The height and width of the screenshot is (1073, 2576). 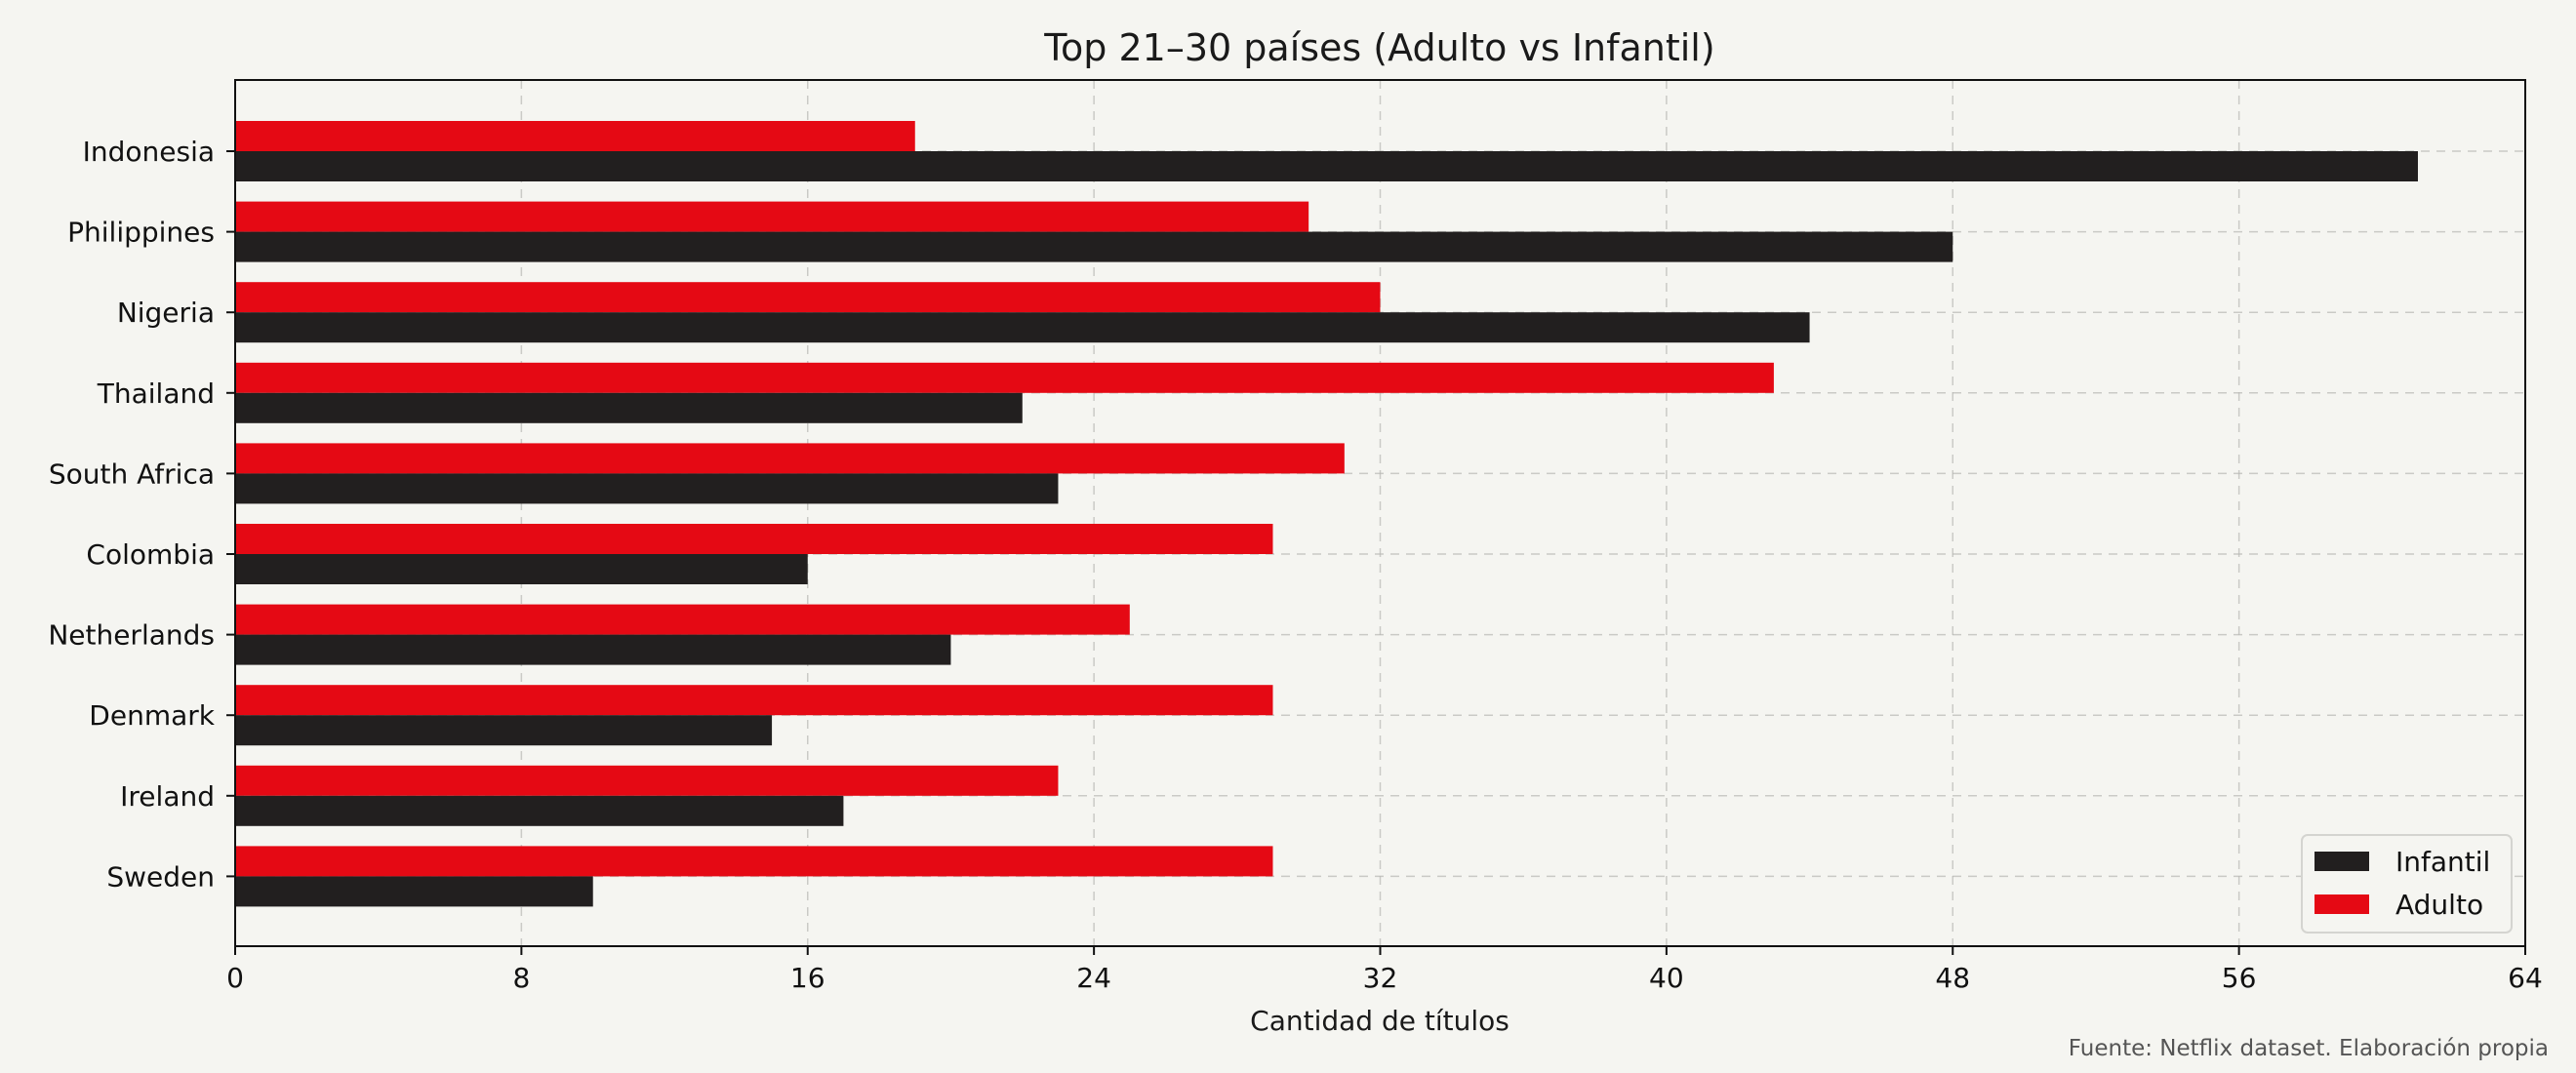 I want to click on x-tick-label: 8, so click(x=521, y=978).